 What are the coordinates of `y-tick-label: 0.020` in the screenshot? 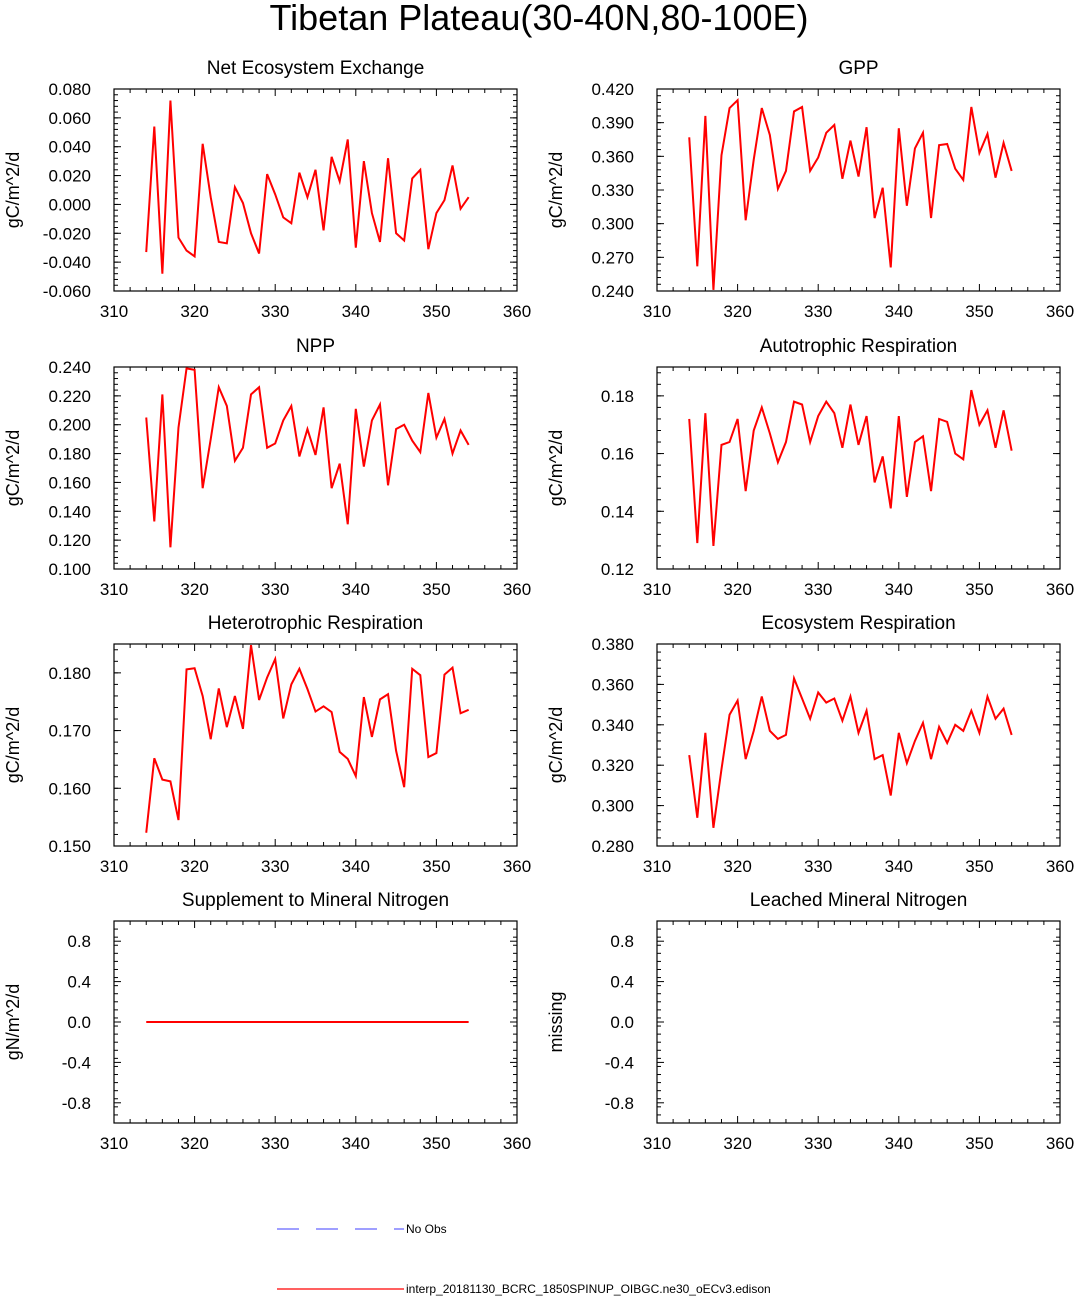 It's located at (69, 176).